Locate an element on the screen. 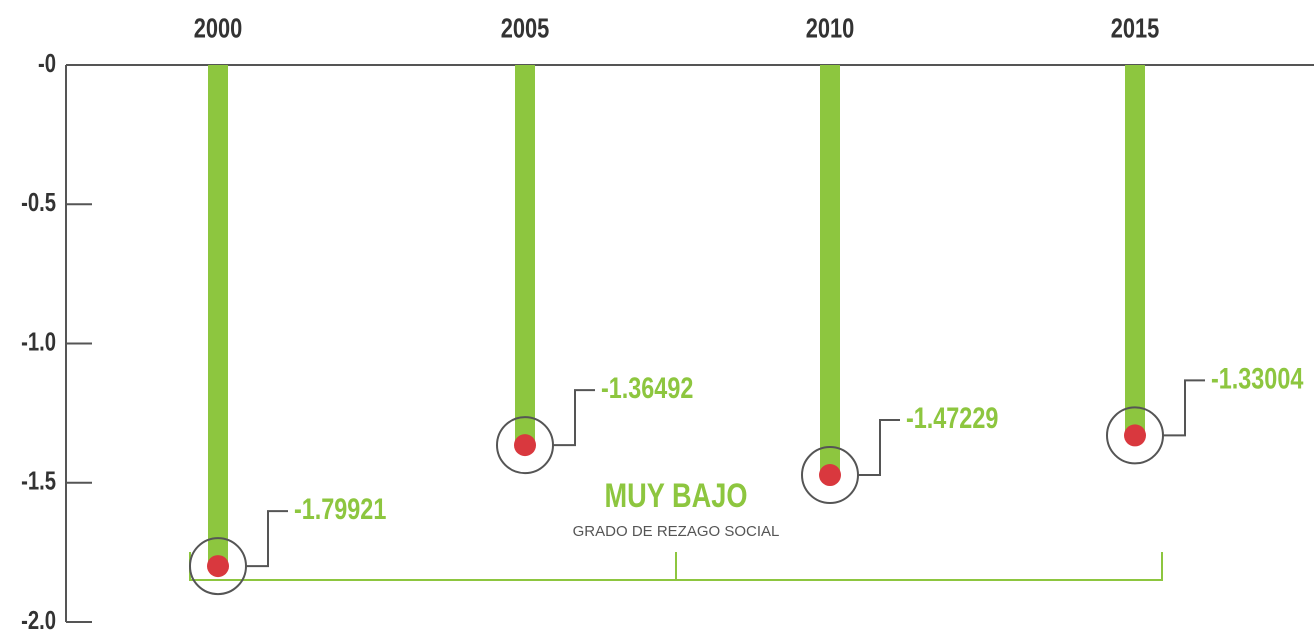 The image size is (1314, 630). x-tick-label: 2005 is located at coordinates (525, 28).